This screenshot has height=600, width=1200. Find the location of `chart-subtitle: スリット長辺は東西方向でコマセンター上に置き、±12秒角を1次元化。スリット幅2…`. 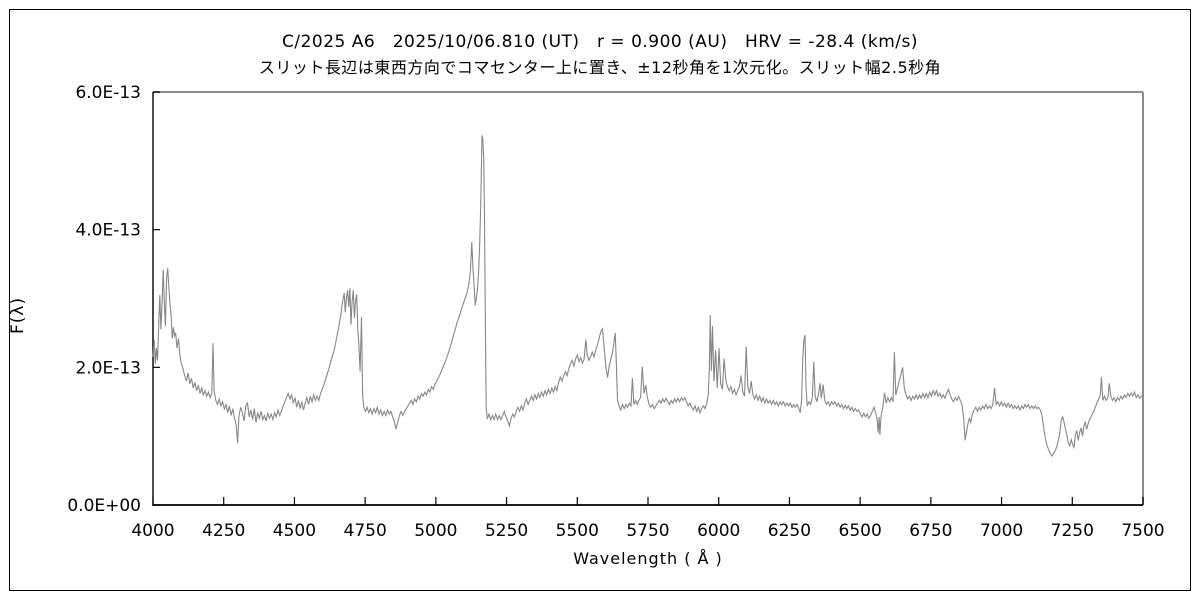

chart-subtitle: スリット長辺は東西方向でコマセンター上に置き、±12秒角を1次元化。スリット幅2… is located at coordinates (600, 67).